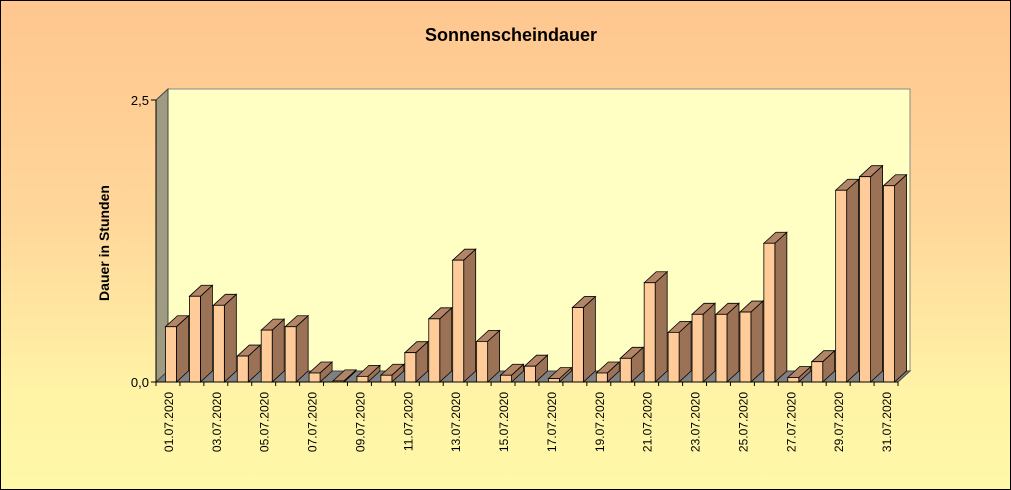 The width and height of the screenshot is (1011, 490). I want to click on x-tick-label: 07.07.2020, so click(313, 422).